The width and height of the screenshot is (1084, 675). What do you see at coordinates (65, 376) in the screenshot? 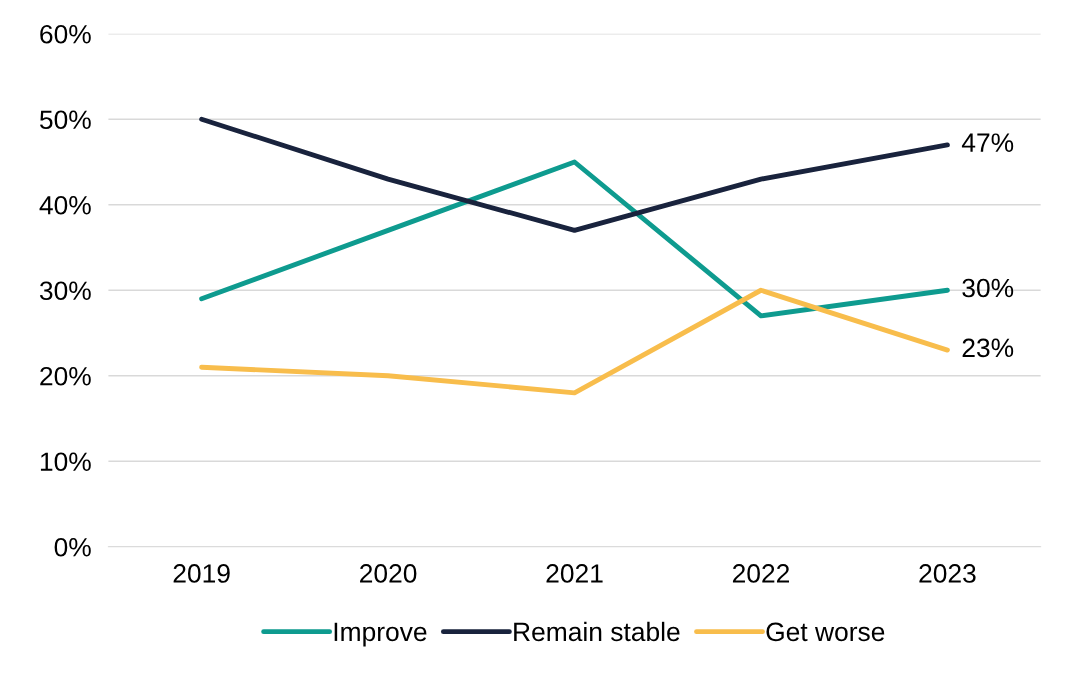
I see `y-tick-label: 20%` at bounding box center [65, 376].